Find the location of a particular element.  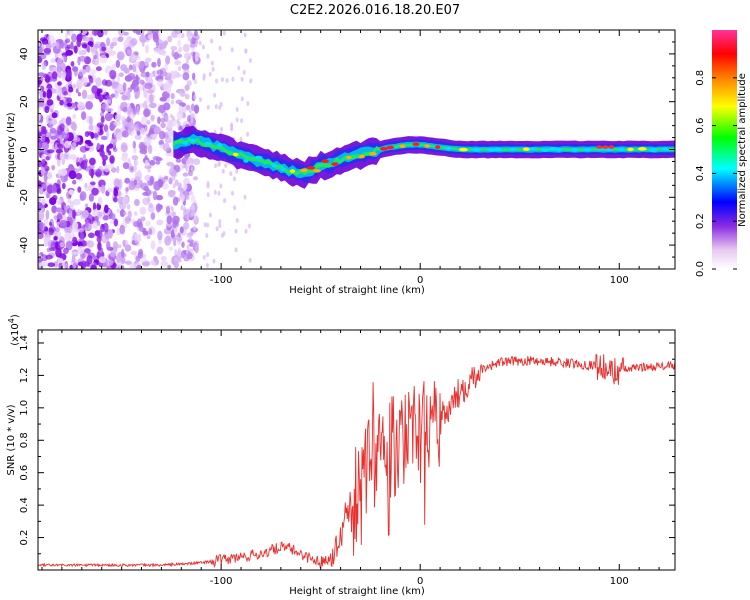

spectral-band-layer is located at coordinates (424, 156).